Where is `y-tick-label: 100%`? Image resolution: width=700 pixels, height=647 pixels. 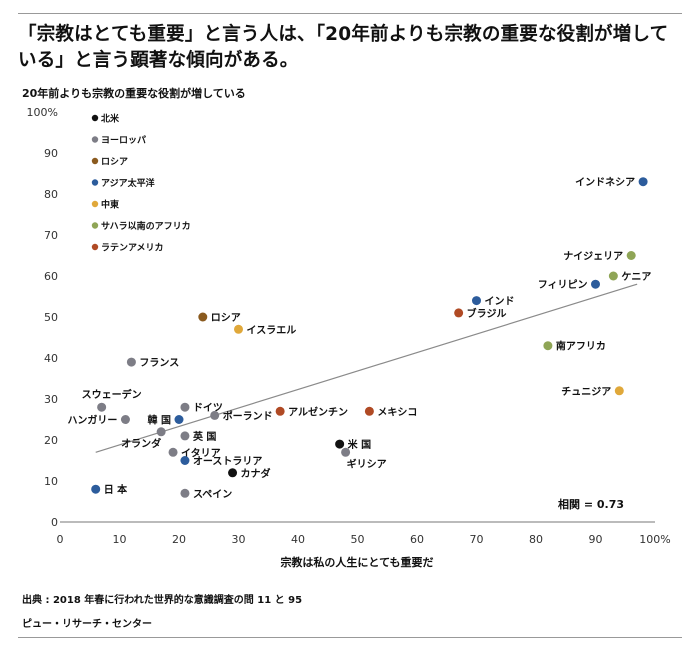
y-tick-label: 100% is located at coordinates (42, 112).